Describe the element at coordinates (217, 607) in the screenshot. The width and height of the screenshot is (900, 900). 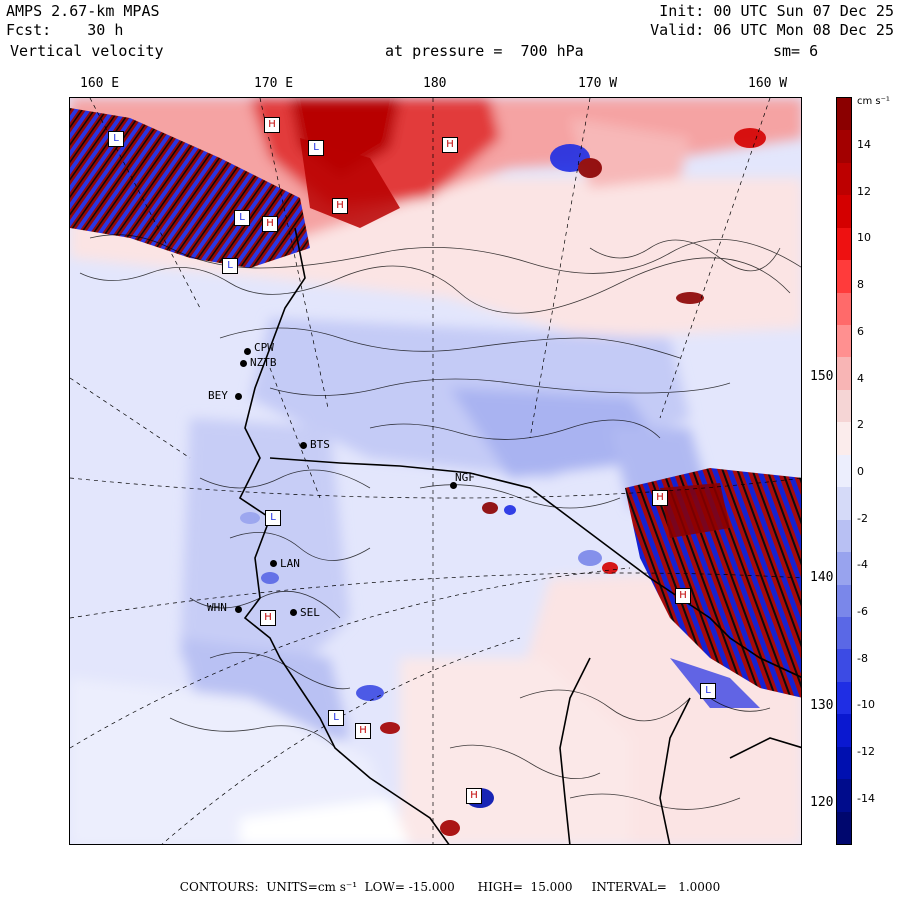
I see `station-label-whn: WHN` at that location.